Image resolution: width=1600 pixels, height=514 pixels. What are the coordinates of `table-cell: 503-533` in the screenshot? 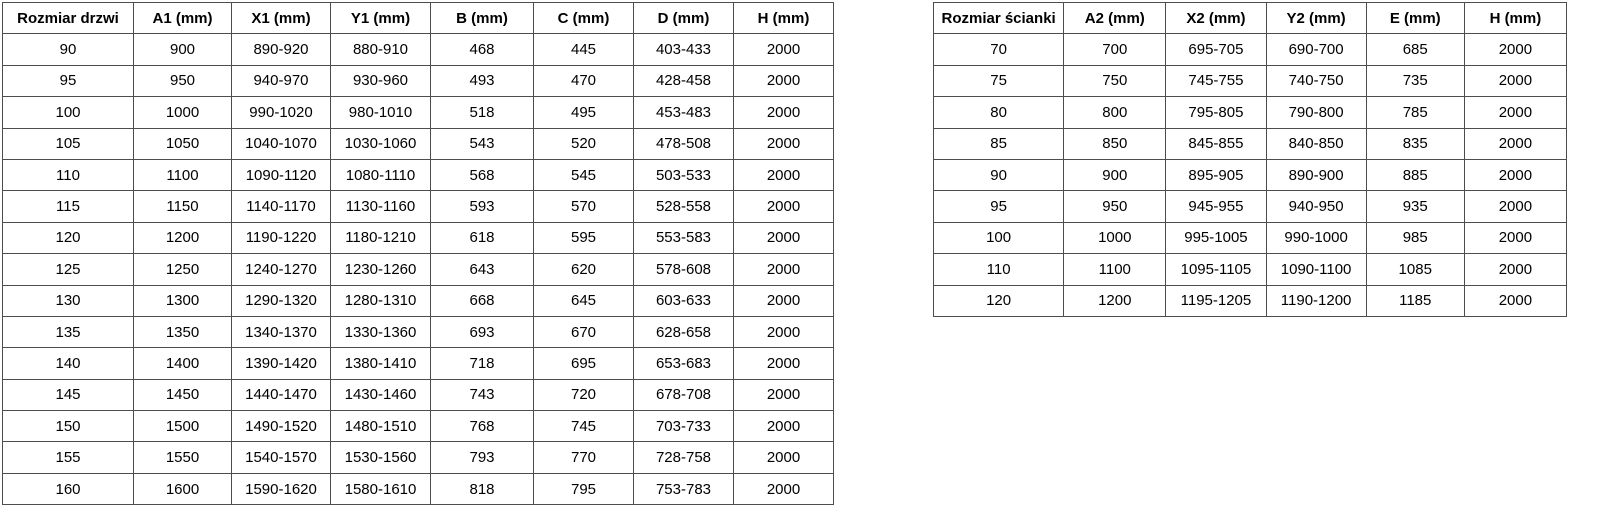 It's located at (683, 175).